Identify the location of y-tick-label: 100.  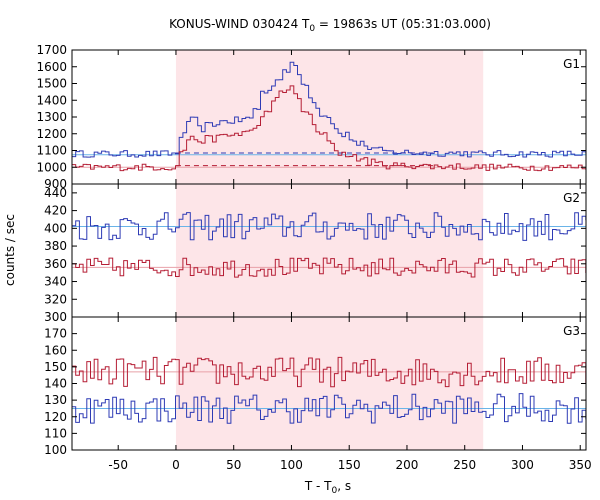
(55, 450).